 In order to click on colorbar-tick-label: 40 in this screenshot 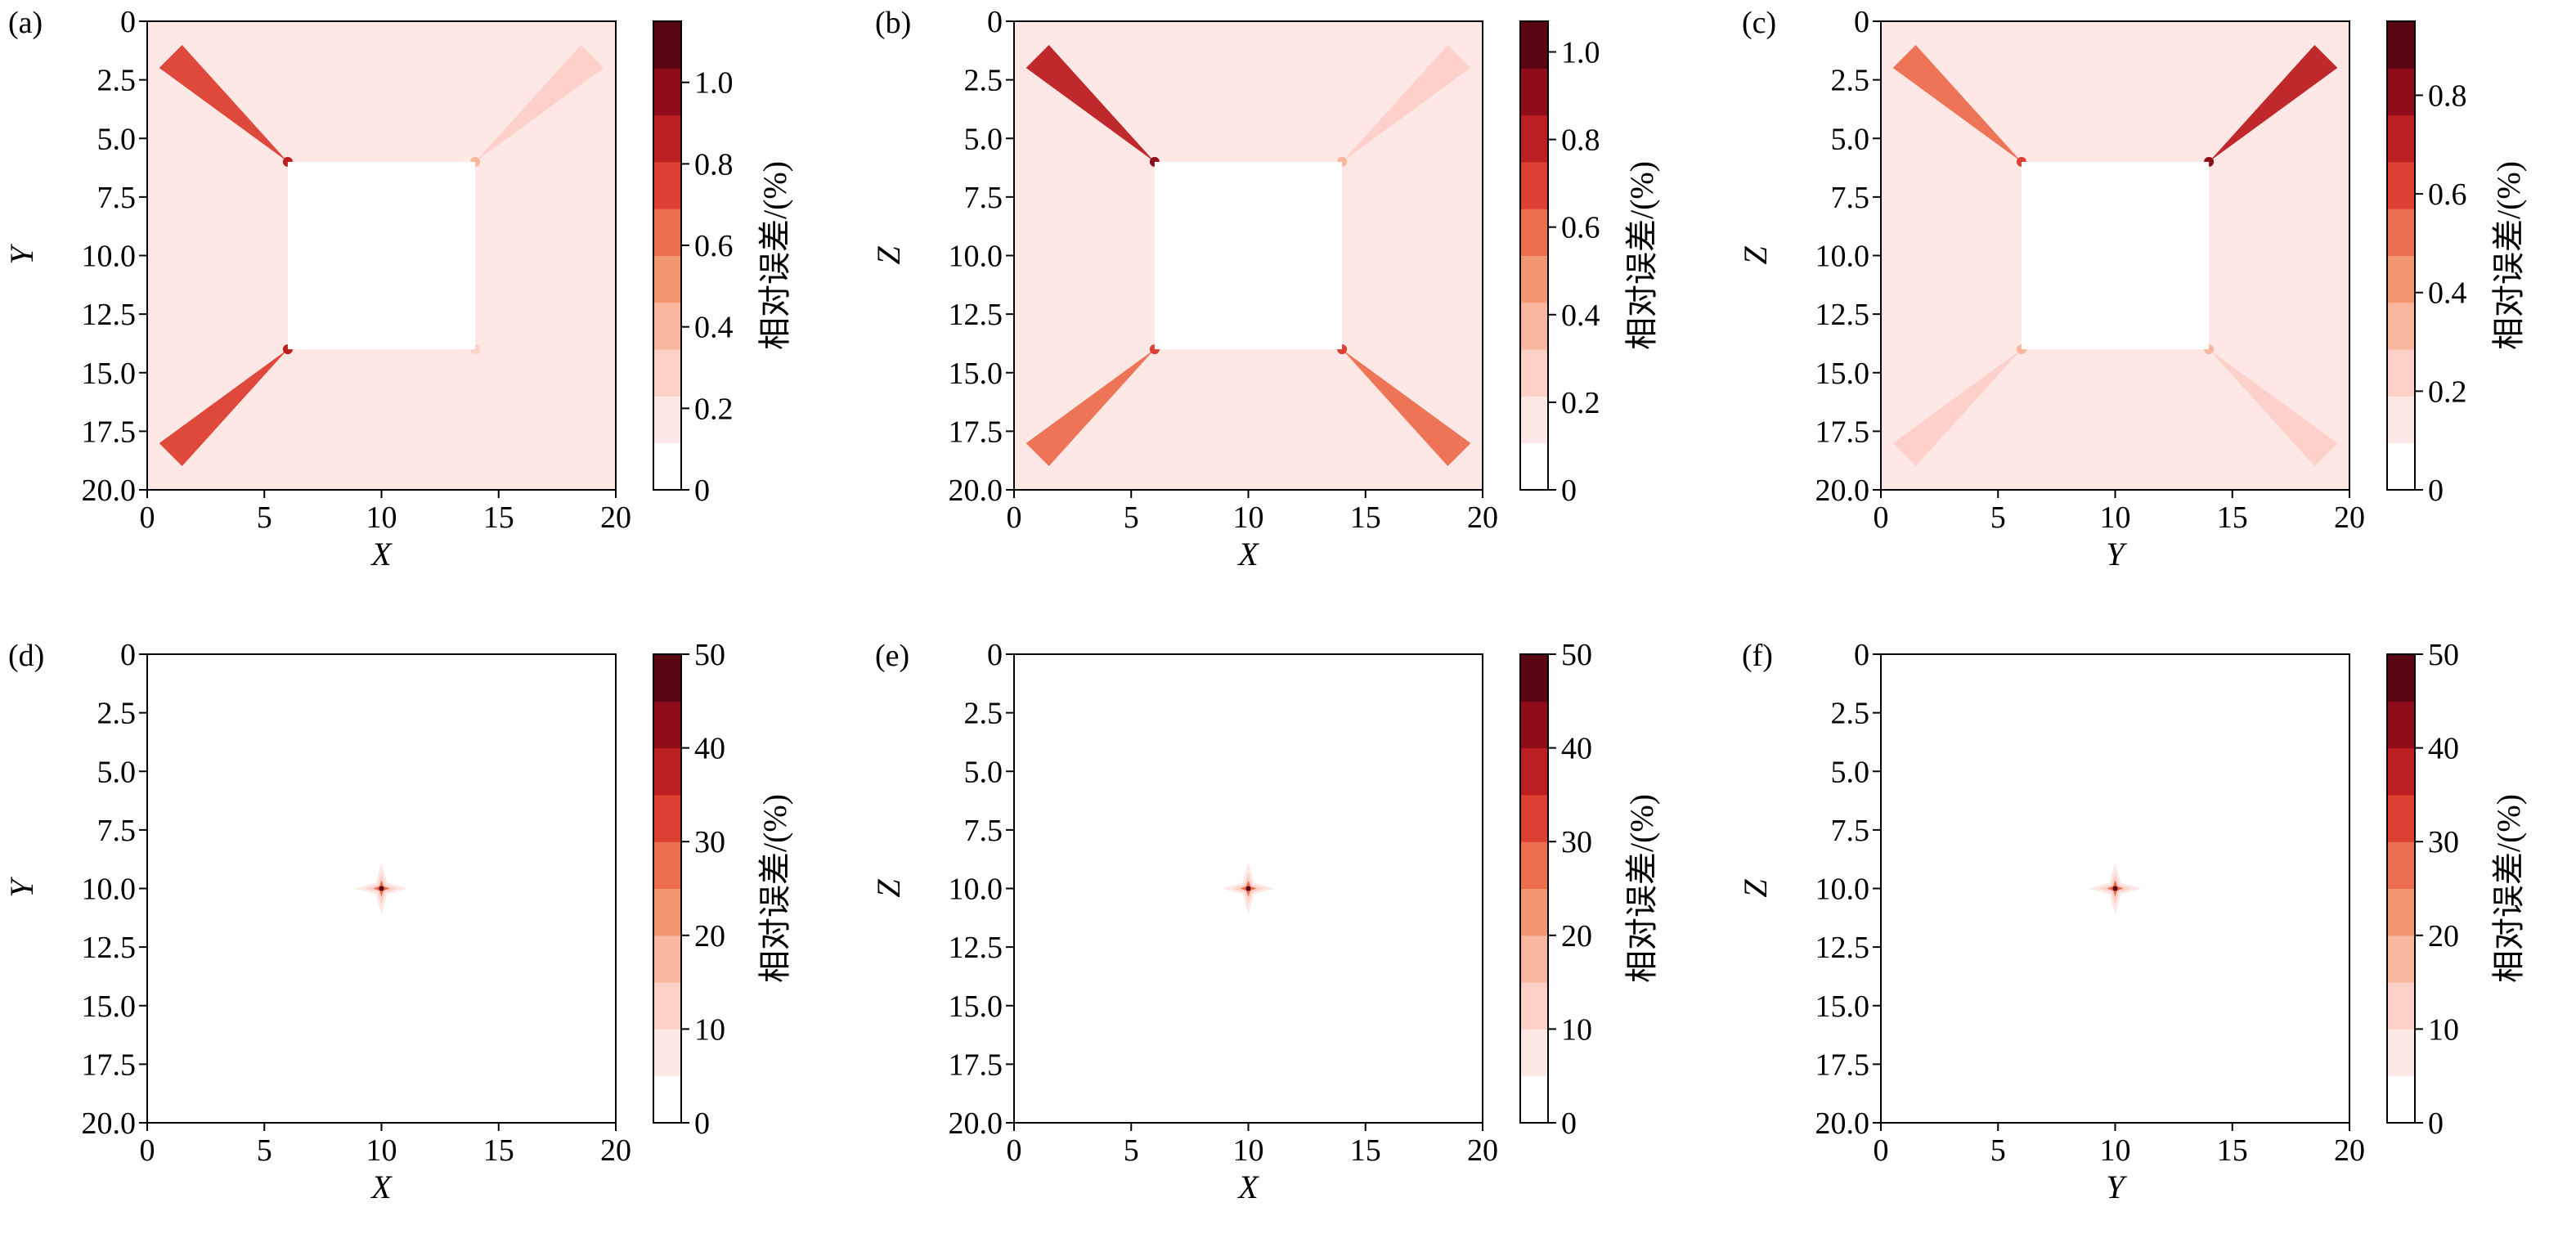, I will do `click(709, 749)`.